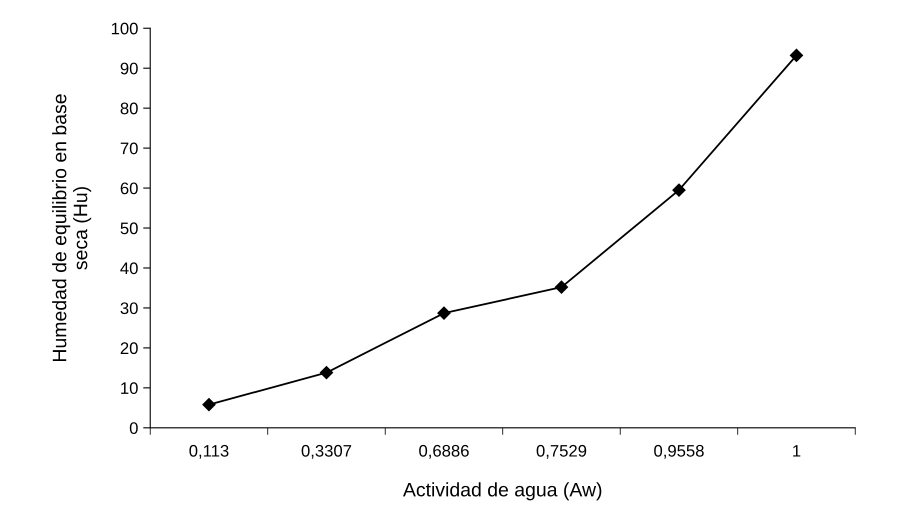  What do you see at coordinates (134, 428) in the screenshot?
I see `y-tick-label: 0` at bounding box center [134, 428].